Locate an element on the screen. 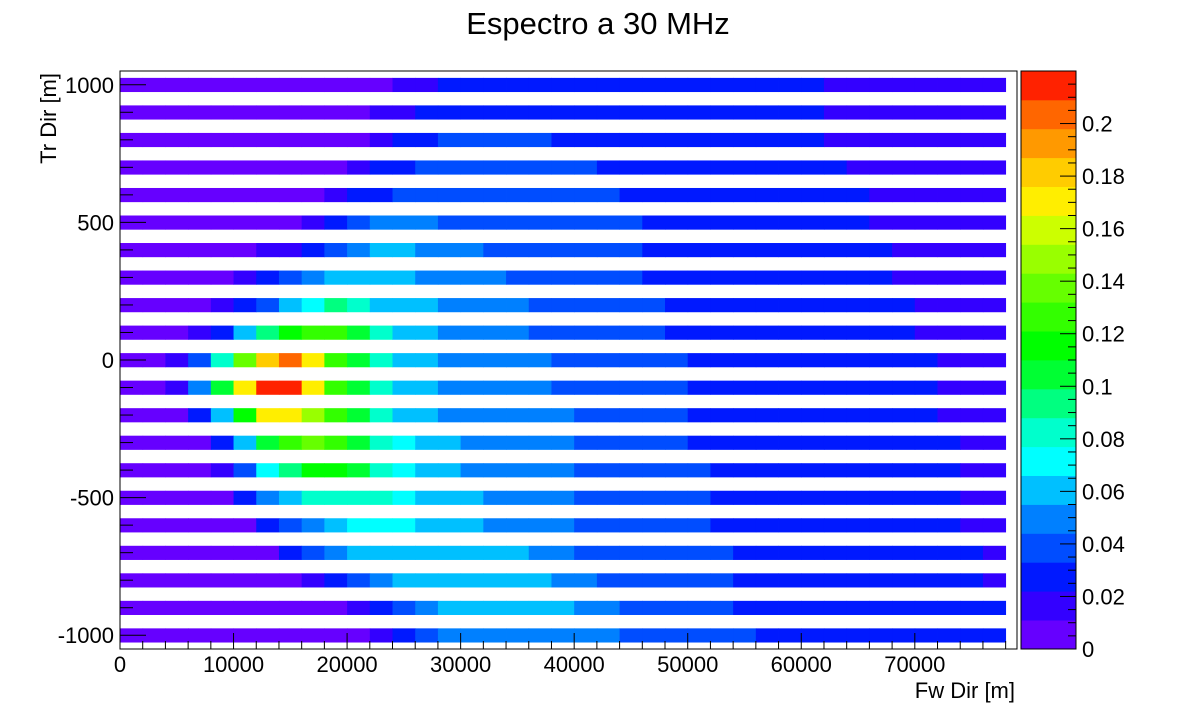 This screenshot has width=1196, height=722. colorbar-tick-label: 0.12 is located at coordinates (1103, 334).